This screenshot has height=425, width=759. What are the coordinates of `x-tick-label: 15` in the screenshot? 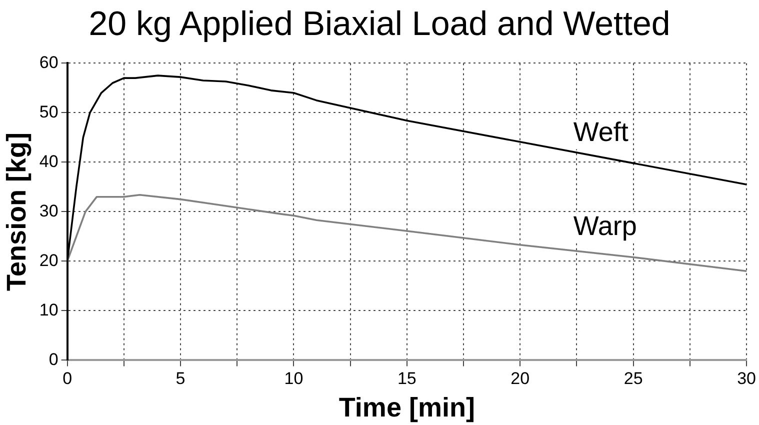 It's located at (406, 378).